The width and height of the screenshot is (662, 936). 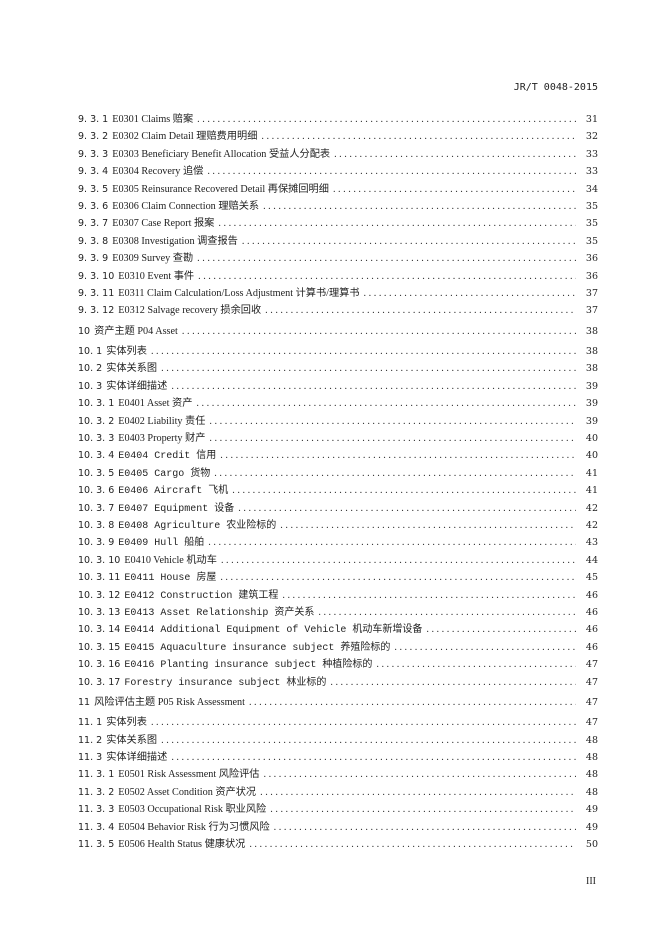 What do you see at coordinates (99, 647) in the screenshot?
I see `toc-entry-number: 10. 3. 15` at bounding box center [99, 647].